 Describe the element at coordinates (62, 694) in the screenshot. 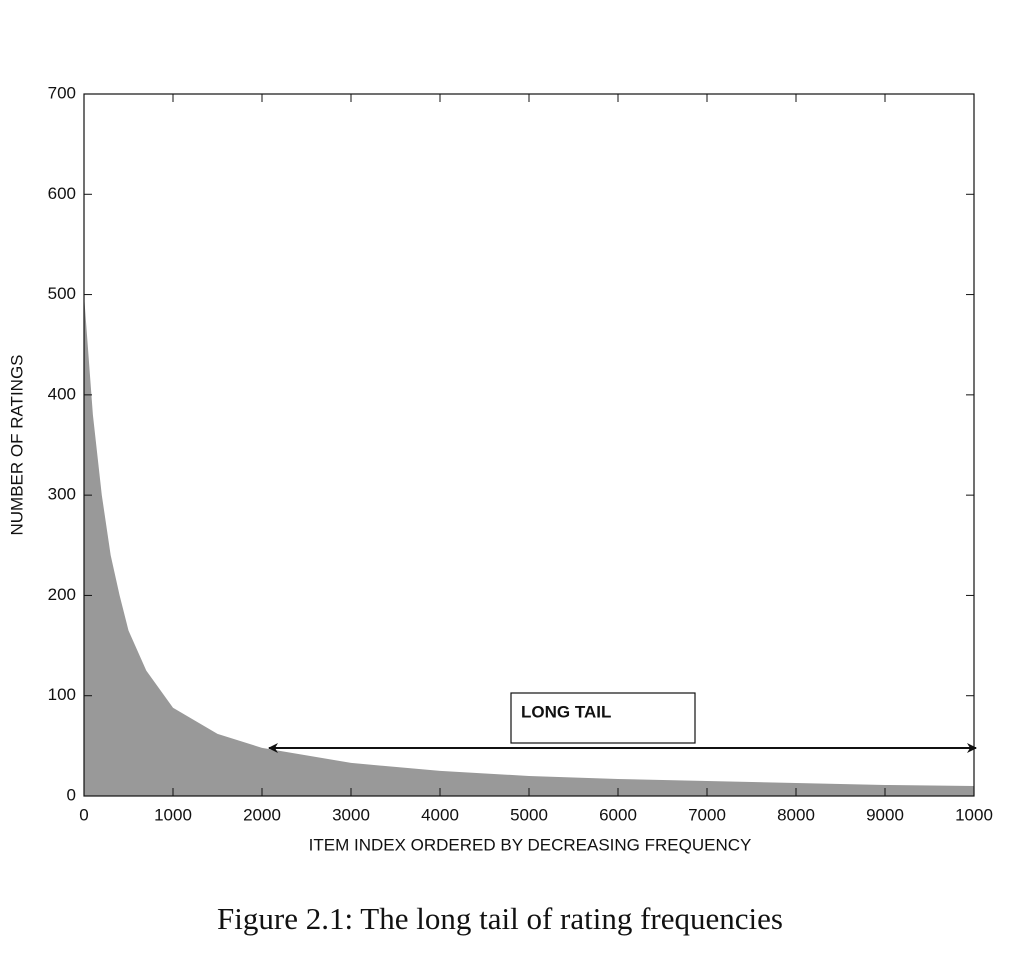

I see `y-tick-label: 100` at that location.